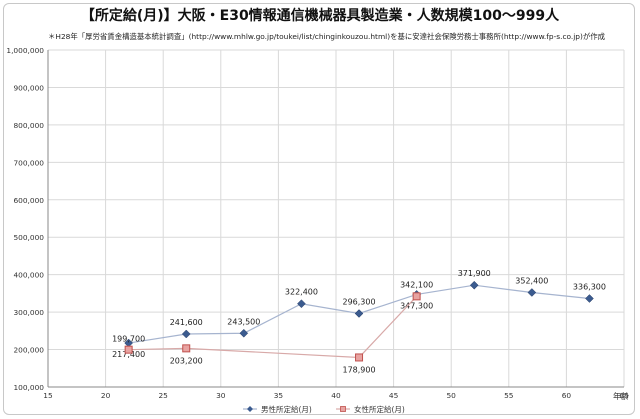 This screenshot has height=419, width=640. Describe the element at coordinates (358, 369) in the screenshot. I see `female-data-label: 178,900` at that location.